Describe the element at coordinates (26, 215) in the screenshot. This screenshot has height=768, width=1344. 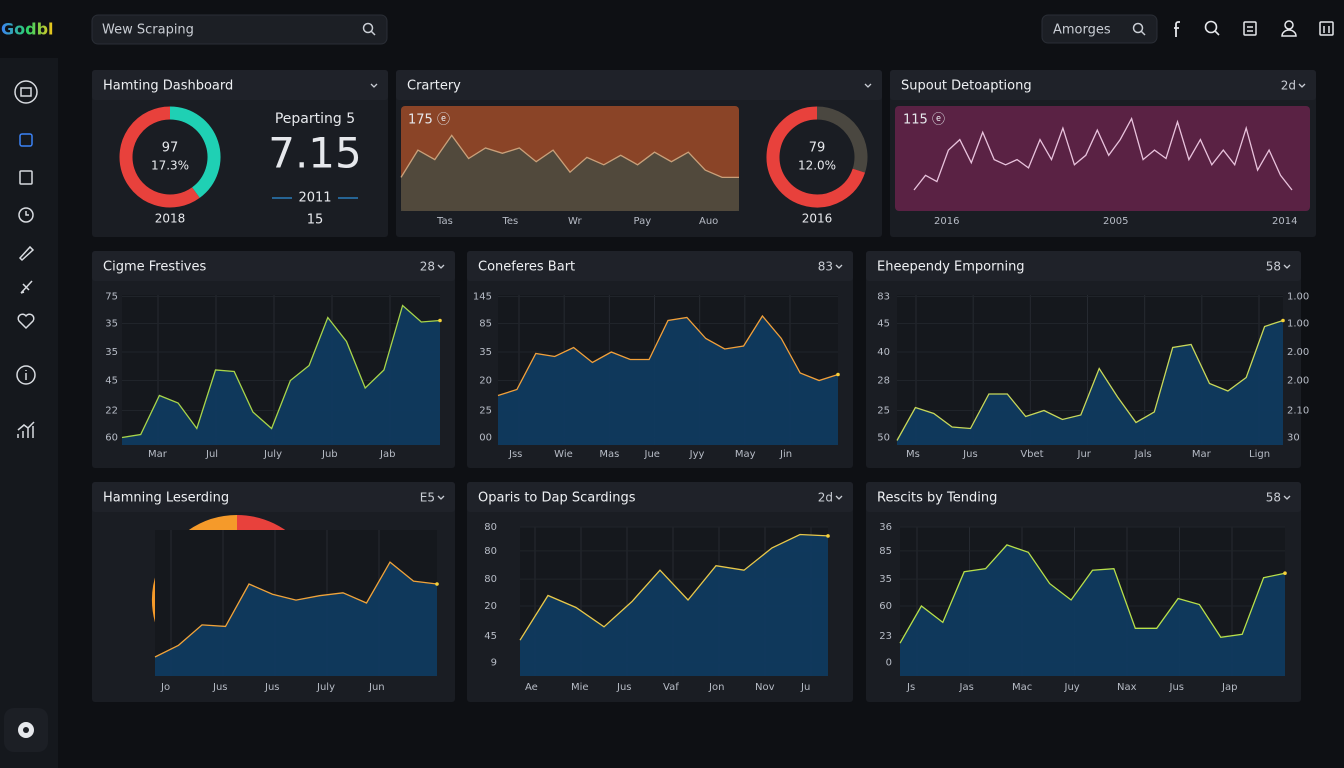
I see `nav-clock` at that location.